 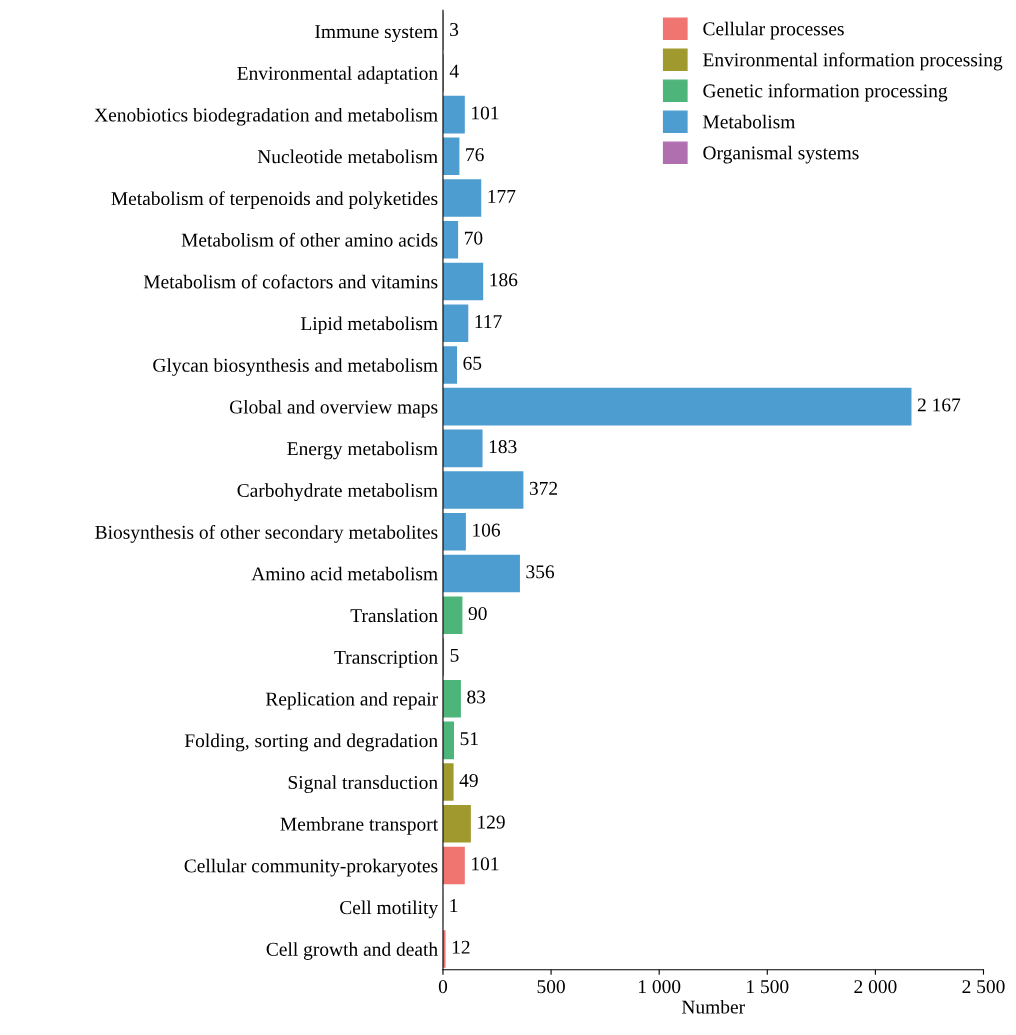 I want to click on data-label: 49, so click(x=468, y=780).